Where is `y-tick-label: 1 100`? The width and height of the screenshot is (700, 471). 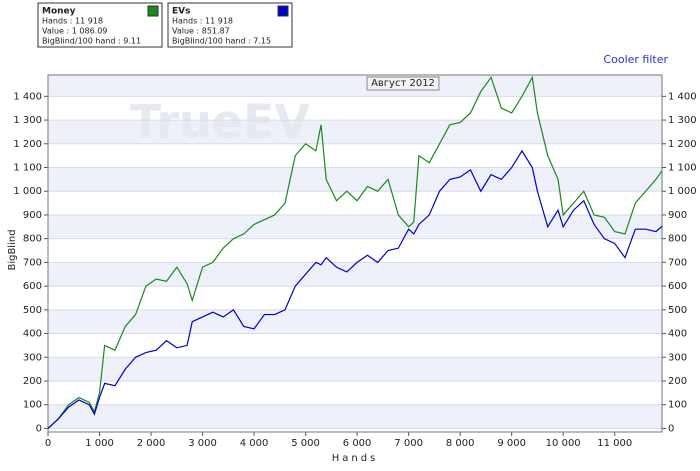 y-tick-label: 1 100 is located at coordinates (27, 168).